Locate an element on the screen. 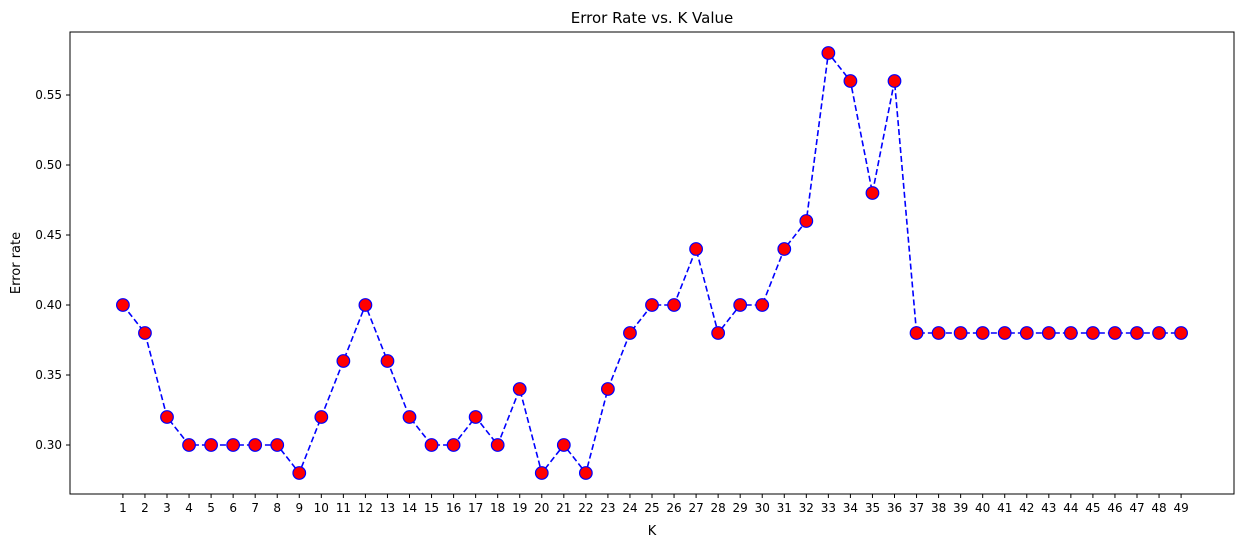 The image size is (1242, 547). x-tick-label: 45 is located at coordinates (1092, 508).